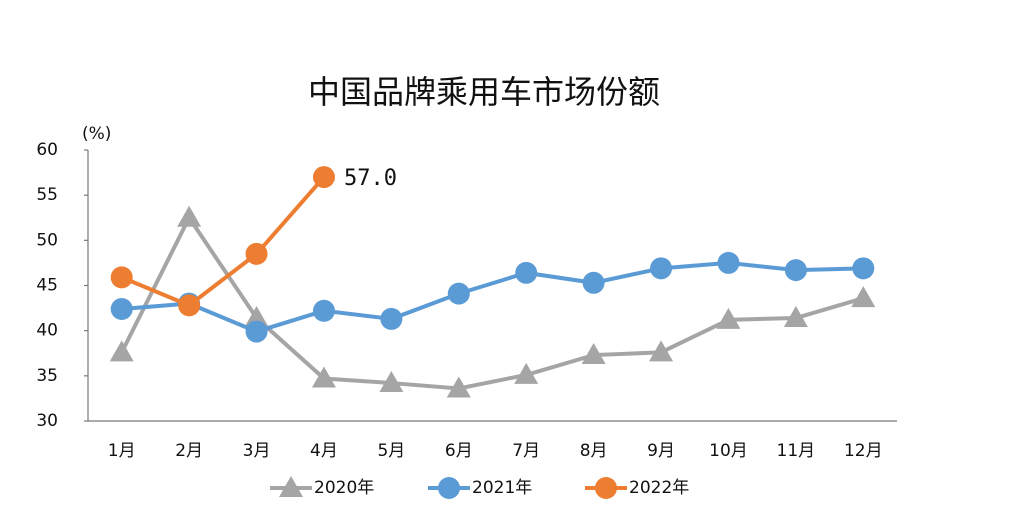 The image size is (1018, 525). I want to click on y-tick-label: 50, so click(47, 240).